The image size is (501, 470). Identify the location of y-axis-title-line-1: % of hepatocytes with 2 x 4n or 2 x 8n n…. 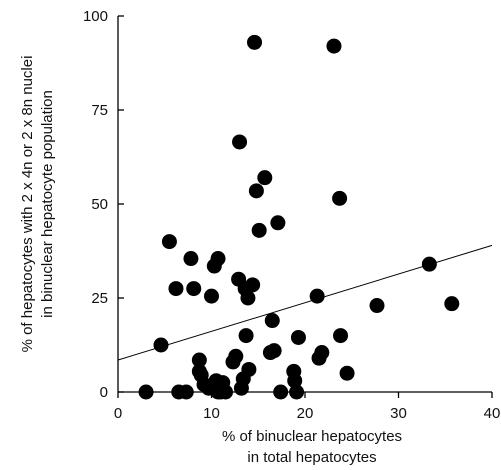
(27, 204).